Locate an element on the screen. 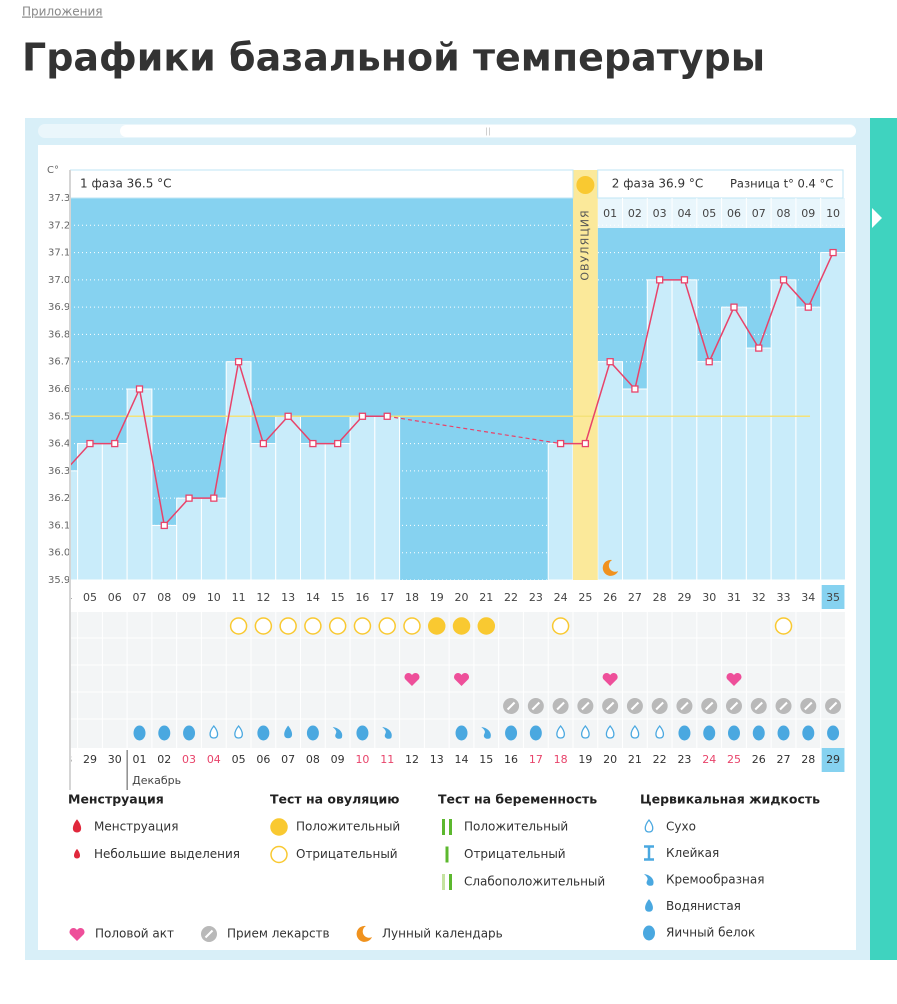  scroll-thumb is located at coordinates (488, 131).